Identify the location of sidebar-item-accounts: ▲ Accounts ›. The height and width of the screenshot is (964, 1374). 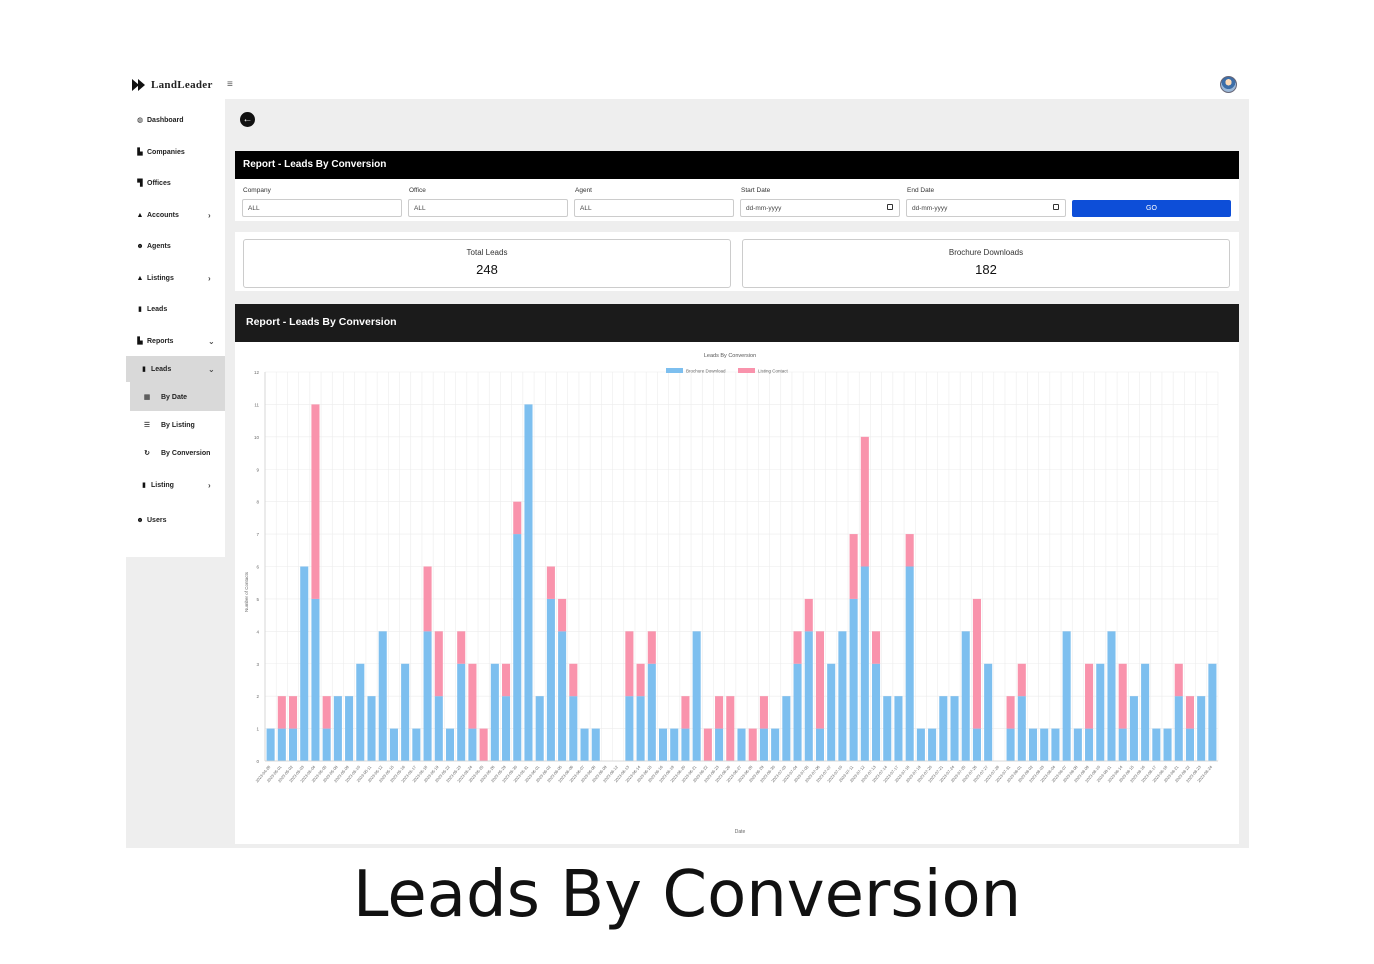
(175, 215).